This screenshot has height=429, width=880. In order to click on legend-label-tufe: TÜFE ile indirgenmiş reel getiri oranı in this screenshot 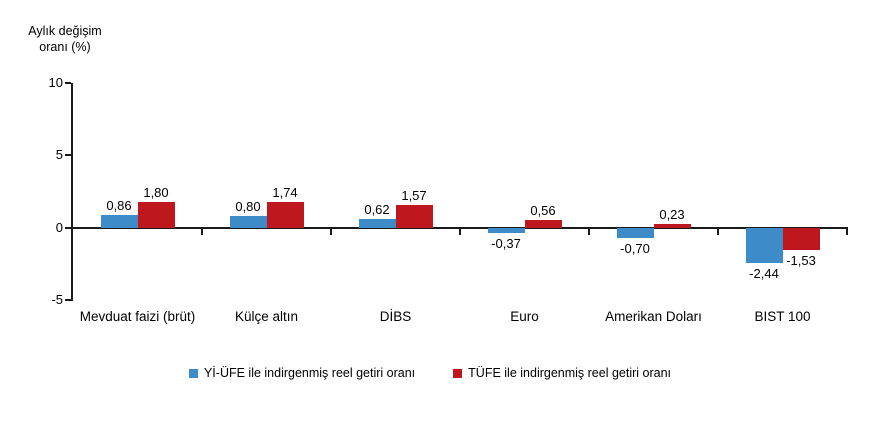, I will do `click(570, 373)`.